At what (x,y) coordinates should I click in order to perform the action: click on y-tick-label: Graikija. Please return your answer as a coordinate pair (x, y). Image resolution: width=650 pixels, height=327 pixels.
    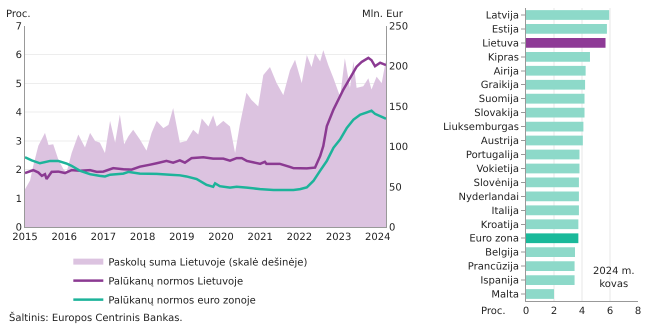
    Looking at the image, I should click on (499, 86).